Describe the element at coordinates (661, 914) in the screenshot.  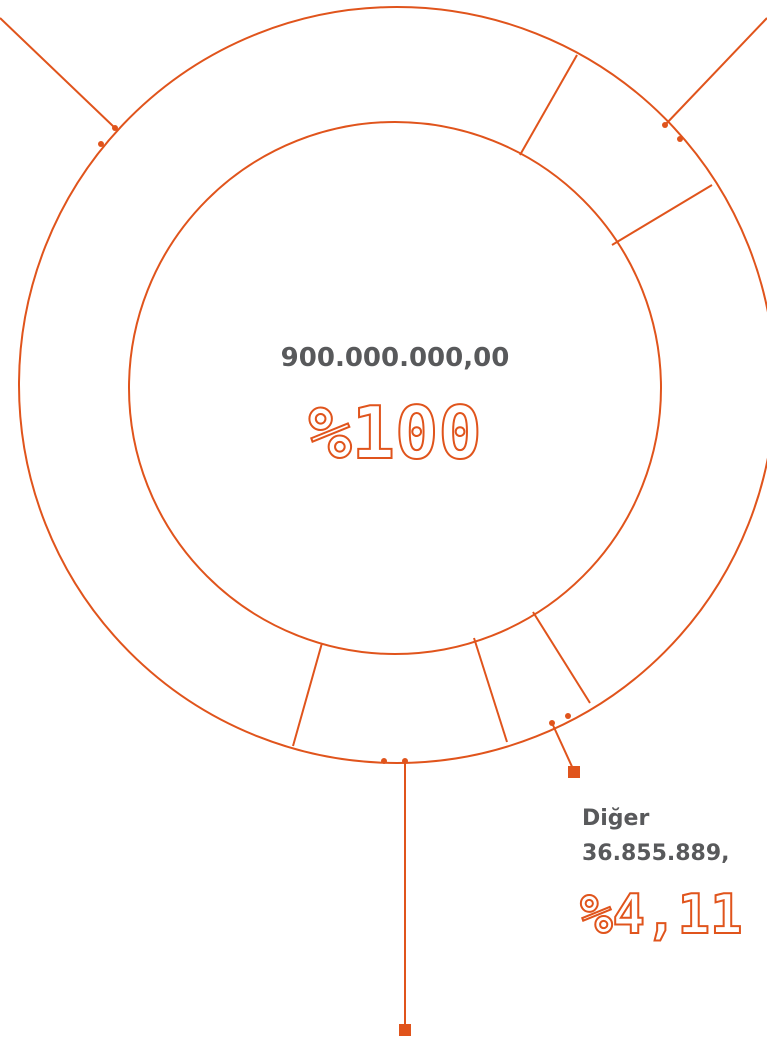
I see `callout-percent: %4,11` at that location.